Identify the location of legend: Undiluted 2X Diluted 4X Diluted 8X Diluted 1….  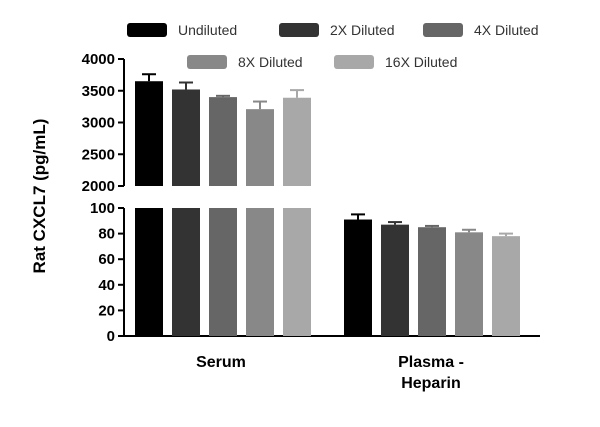
(333, 46).